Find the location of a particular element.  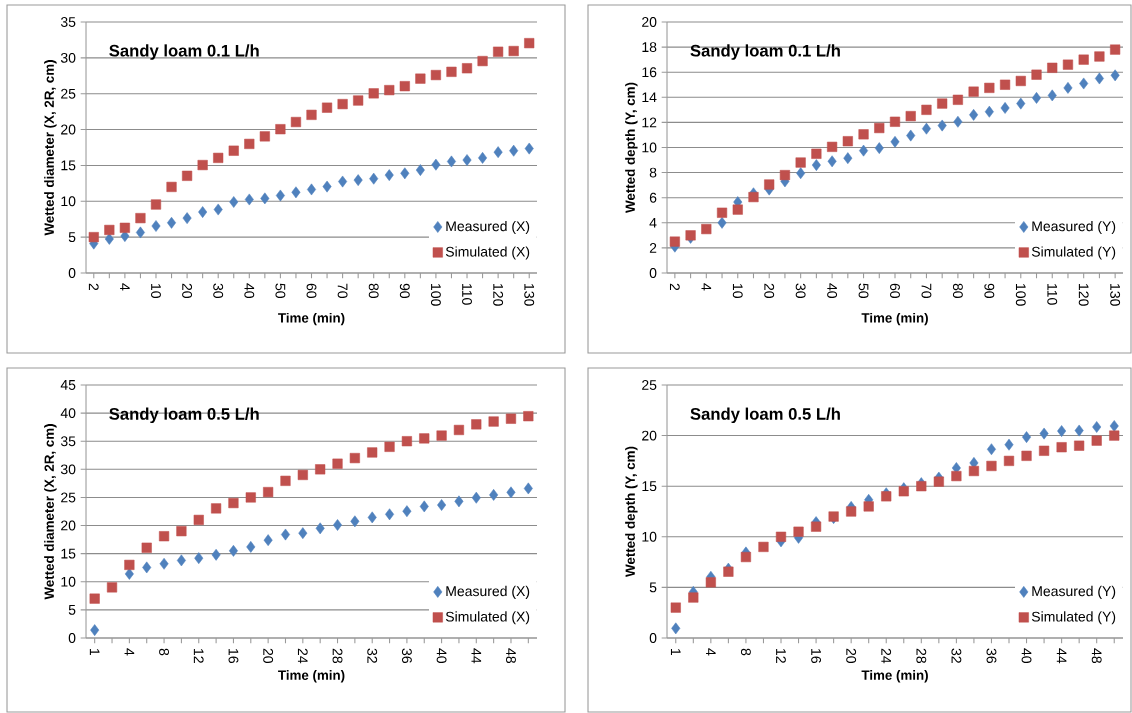

y-tick-label: 14 is located at coordinates (649, 97).